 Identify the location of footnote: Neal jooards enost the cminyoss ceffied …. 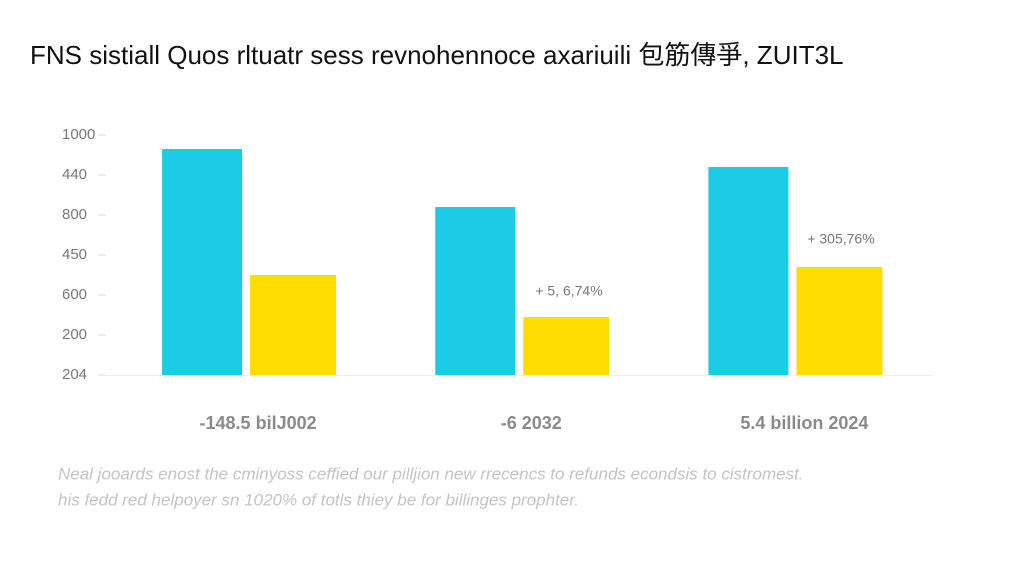
(431, 473).